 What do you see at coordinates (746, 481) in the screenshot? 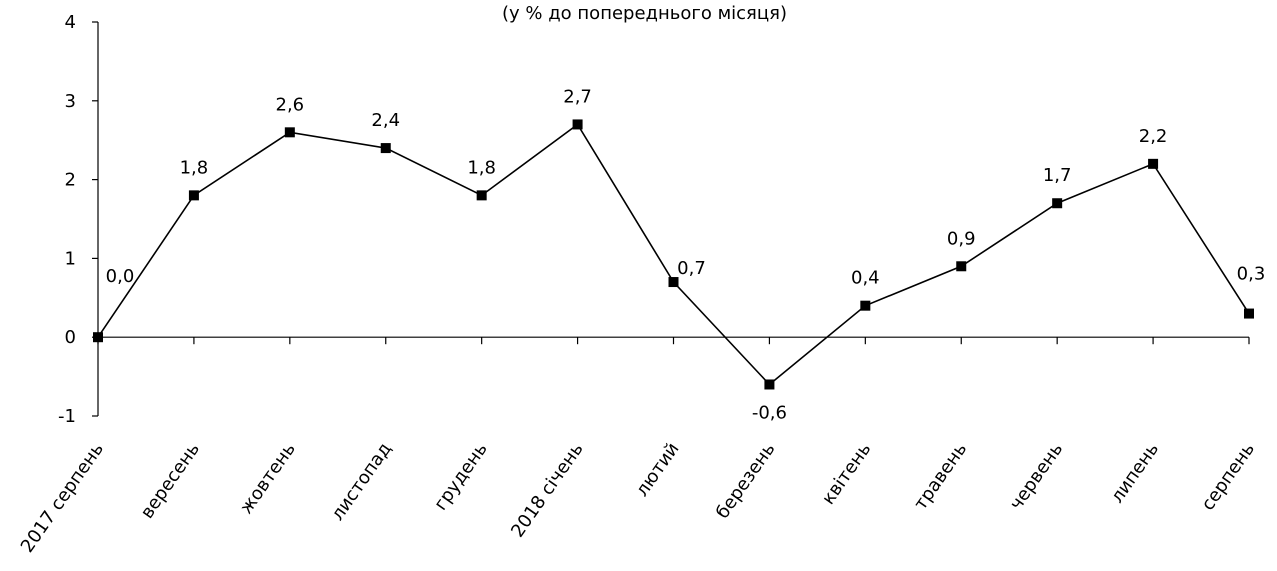
I see `x-tick-label: березень` at bounding box center [746, 481].